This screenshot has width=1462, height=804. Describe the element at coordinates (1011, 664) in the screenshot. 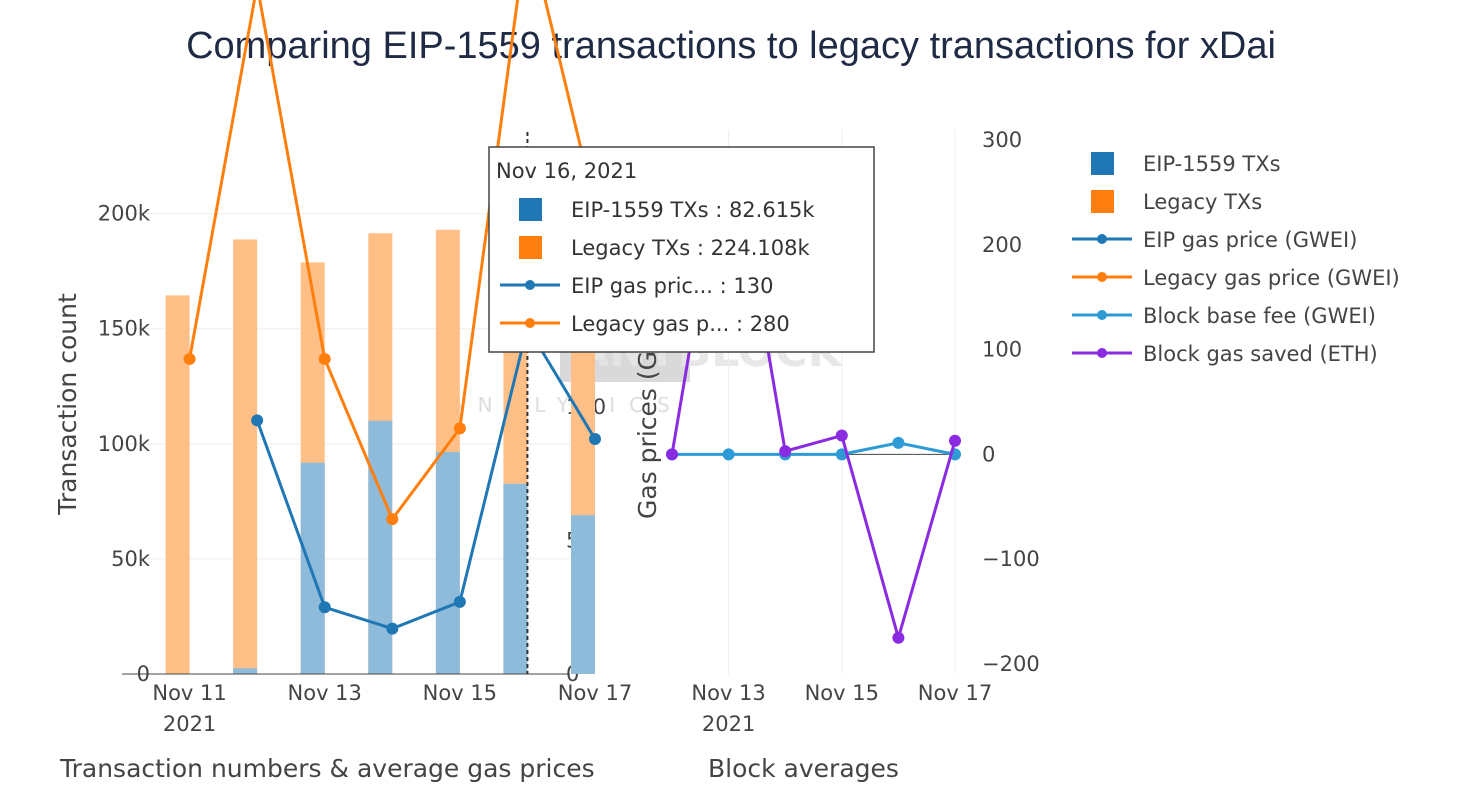

I see `right-y-tick-label: −200` at that location.